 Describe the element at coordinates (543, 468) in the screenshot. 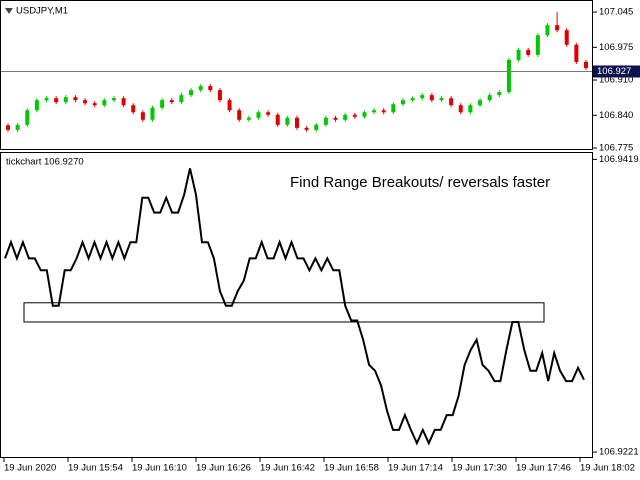

I see `x-tick-label: 19 Jun 17:46` at that location.